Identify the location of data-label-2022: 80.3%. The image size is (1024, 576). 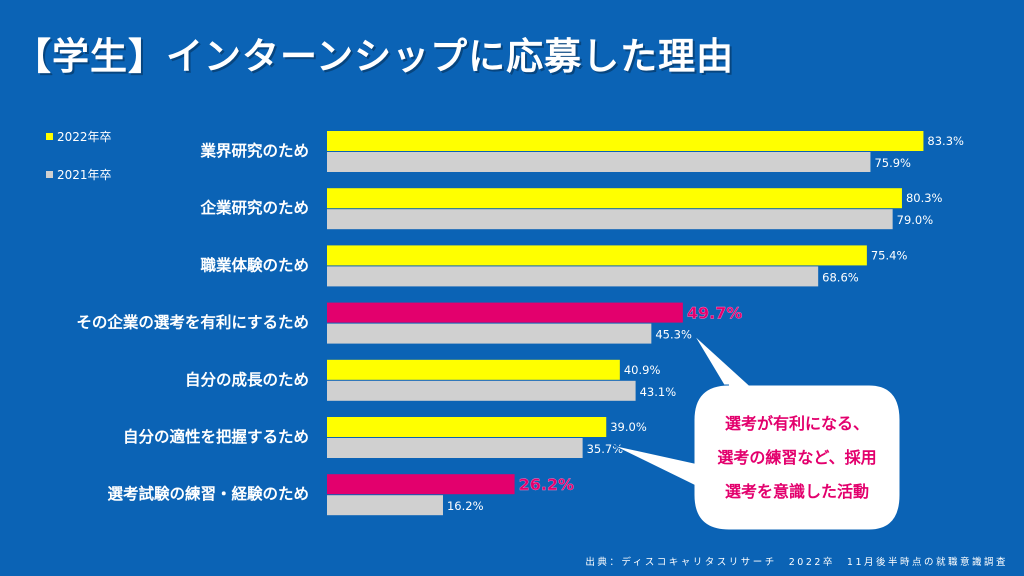
(924, 198).